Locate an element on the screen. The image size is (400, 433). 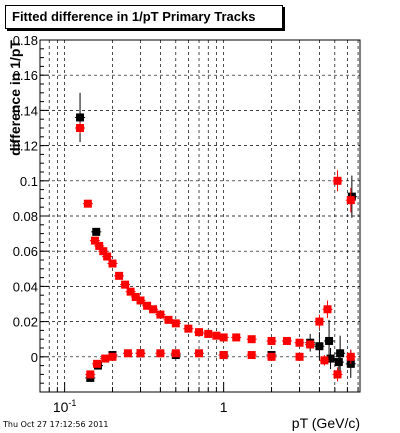
y-tick-label: 0.04 is located at coordinates (25, 286).